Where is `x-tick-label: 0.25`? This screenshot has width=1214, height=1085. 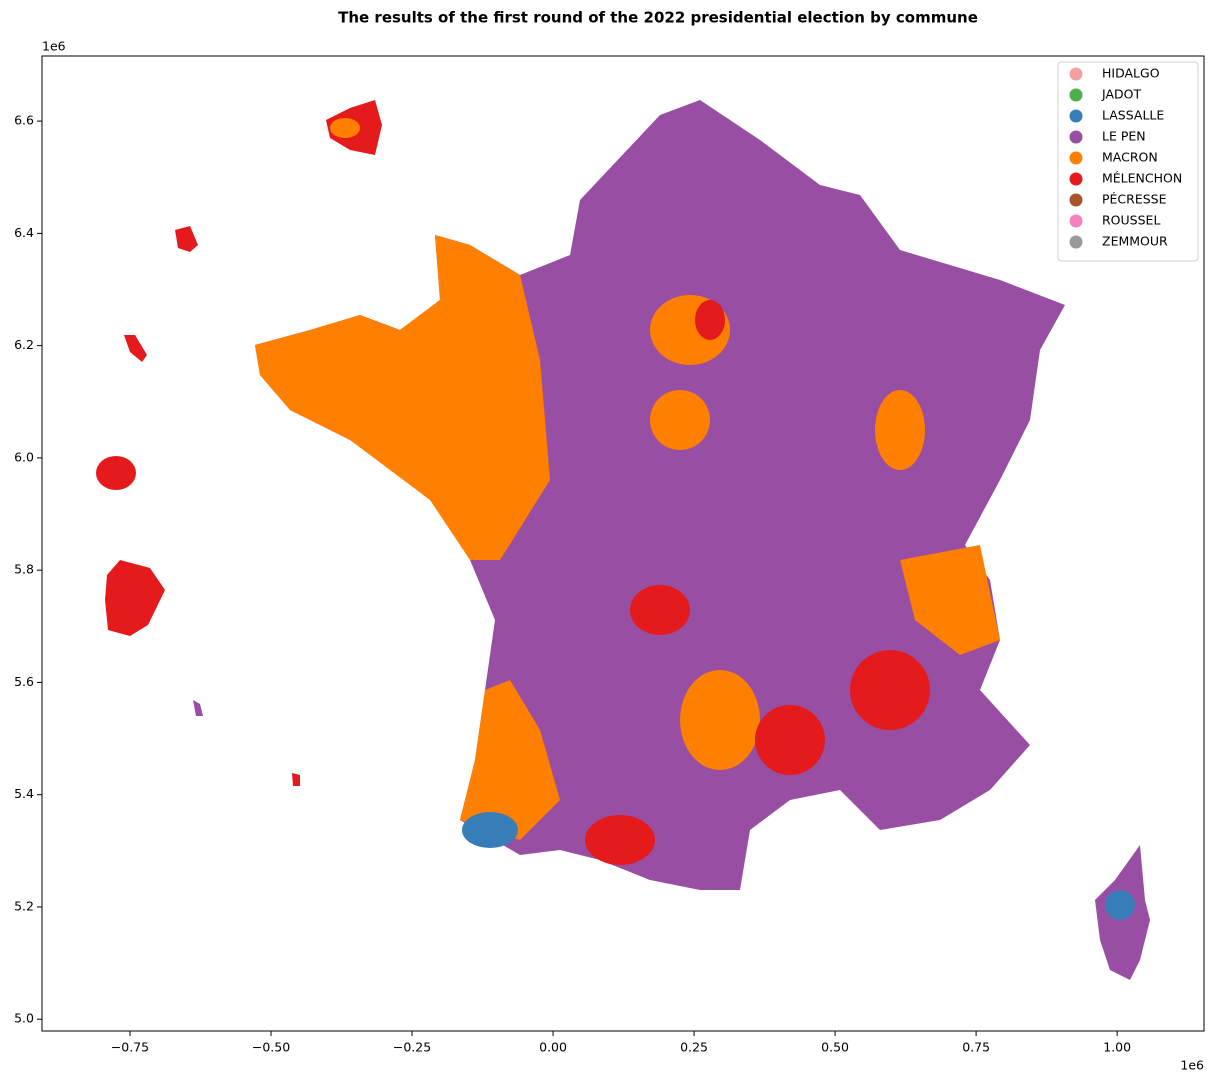
x-tick-label: 0.25 is located at coordinates (694, 1047).